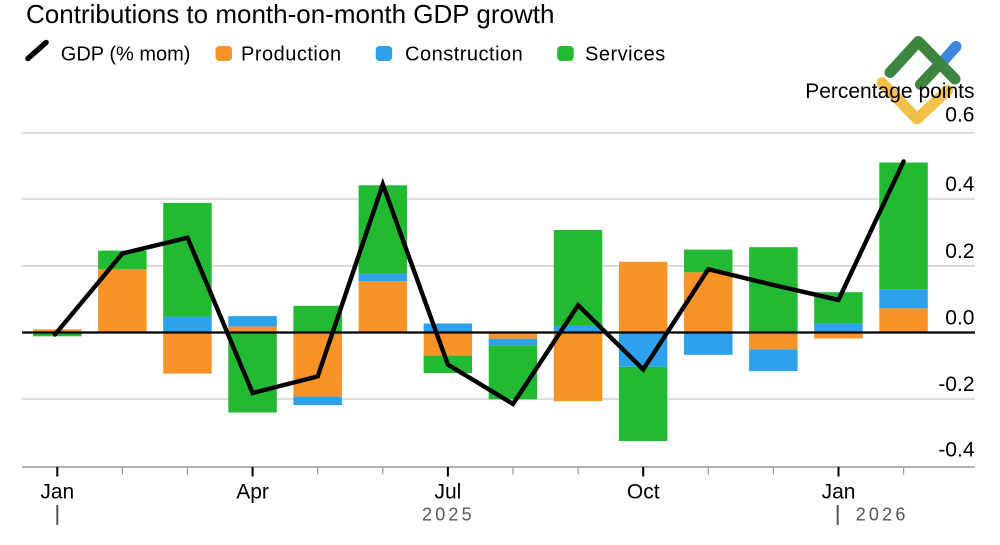 This screenshot has width=1000, height=545. I want to click on svg-text: 2025, so click(448, 515).